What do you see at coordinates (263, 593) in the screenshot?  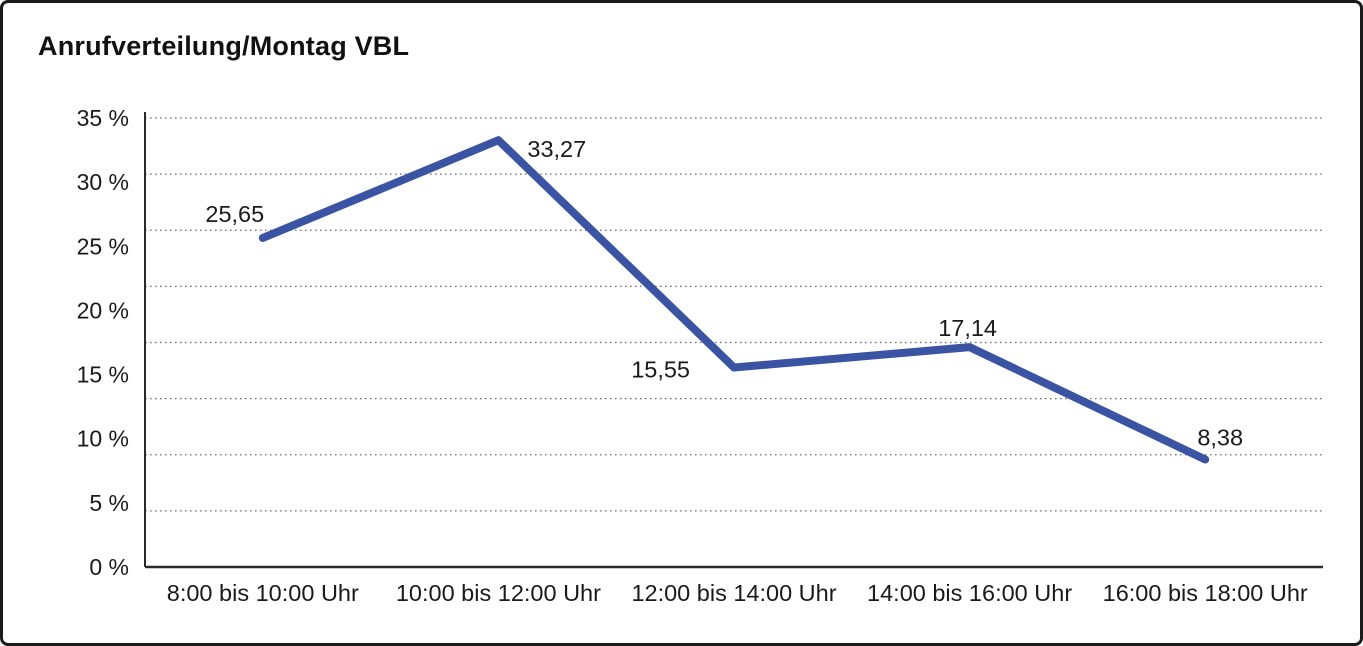 I see `x-axis-category-label: 8:00 bis 10:00 Uhr` at bounding box center [263, 593].